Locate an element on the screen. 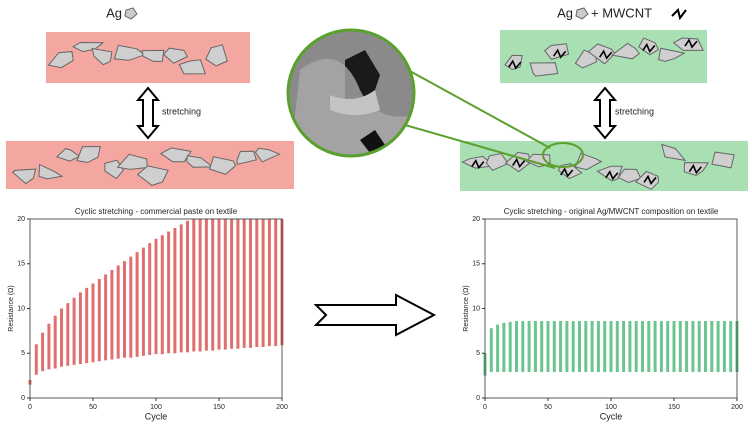 The width and height of the screenshot is (752, 425). inset-border is located at coordinates (351, 93).